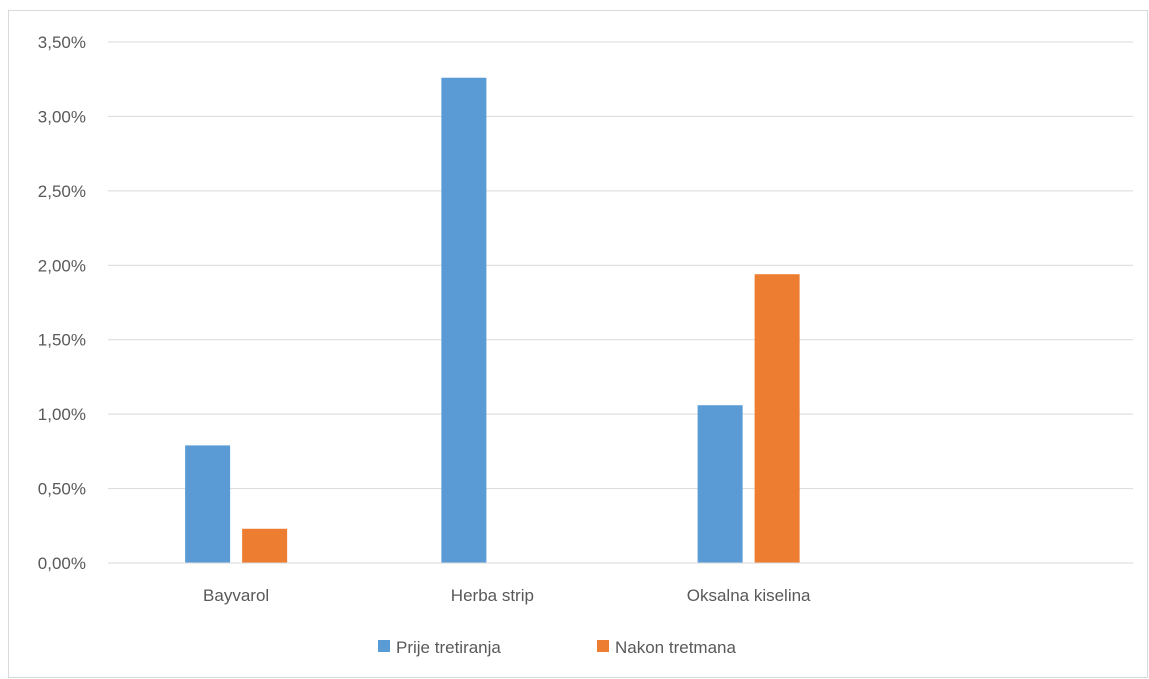  I want to click on y-tick-label: 0,00%, so click(62, 563).